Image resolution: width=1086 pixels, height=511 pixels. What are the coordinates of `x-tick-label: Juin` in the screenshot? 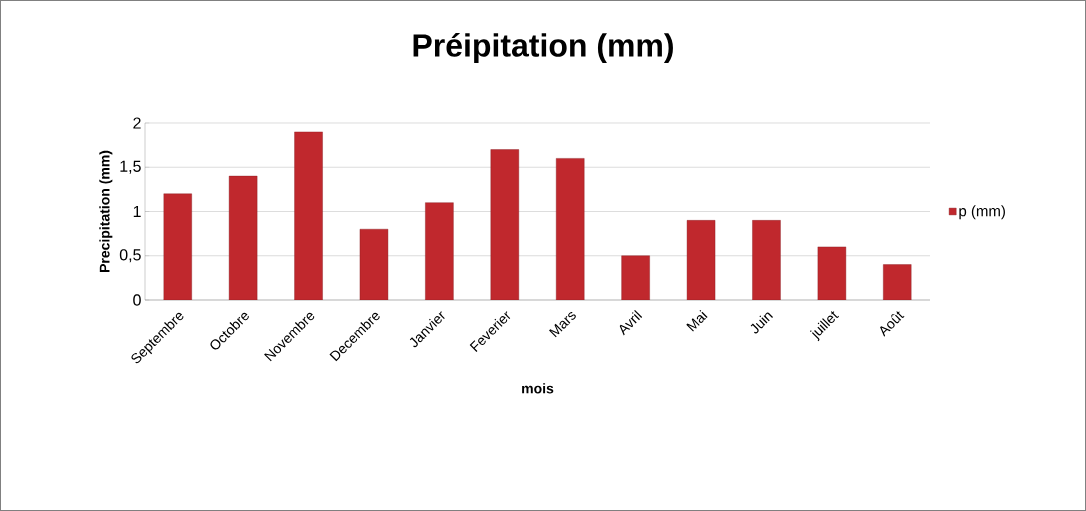 It's located at (761, 323).